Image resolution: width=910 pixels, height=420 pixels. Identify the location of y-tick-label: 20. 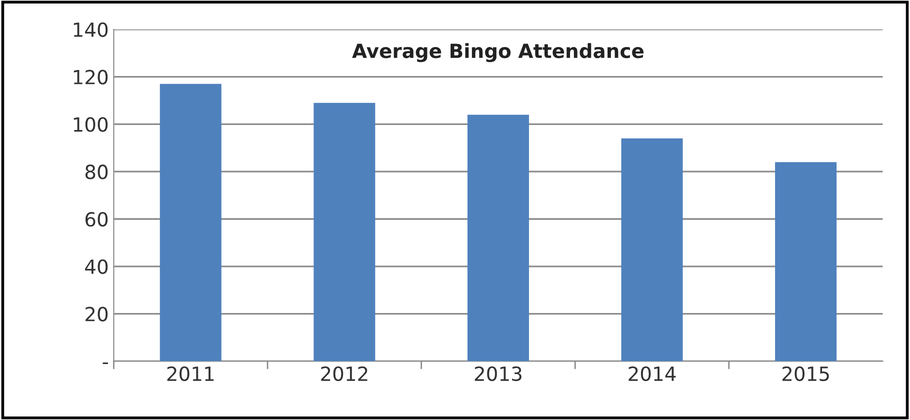
(97, 314).